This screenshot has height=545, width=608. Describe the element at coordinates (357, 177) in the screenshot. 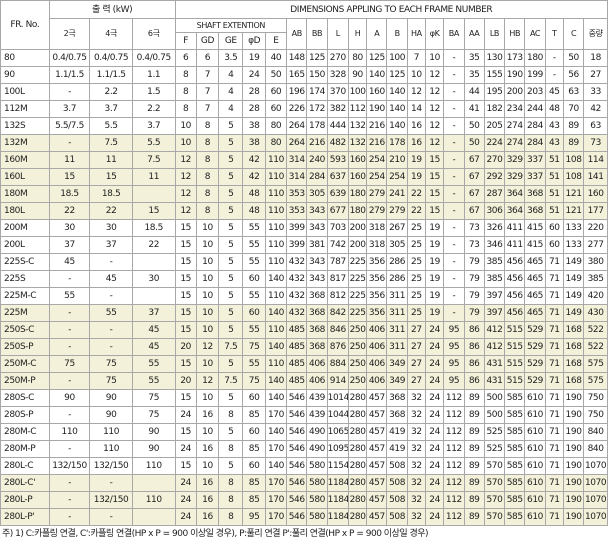

I see `table-cell: 160` at that location.